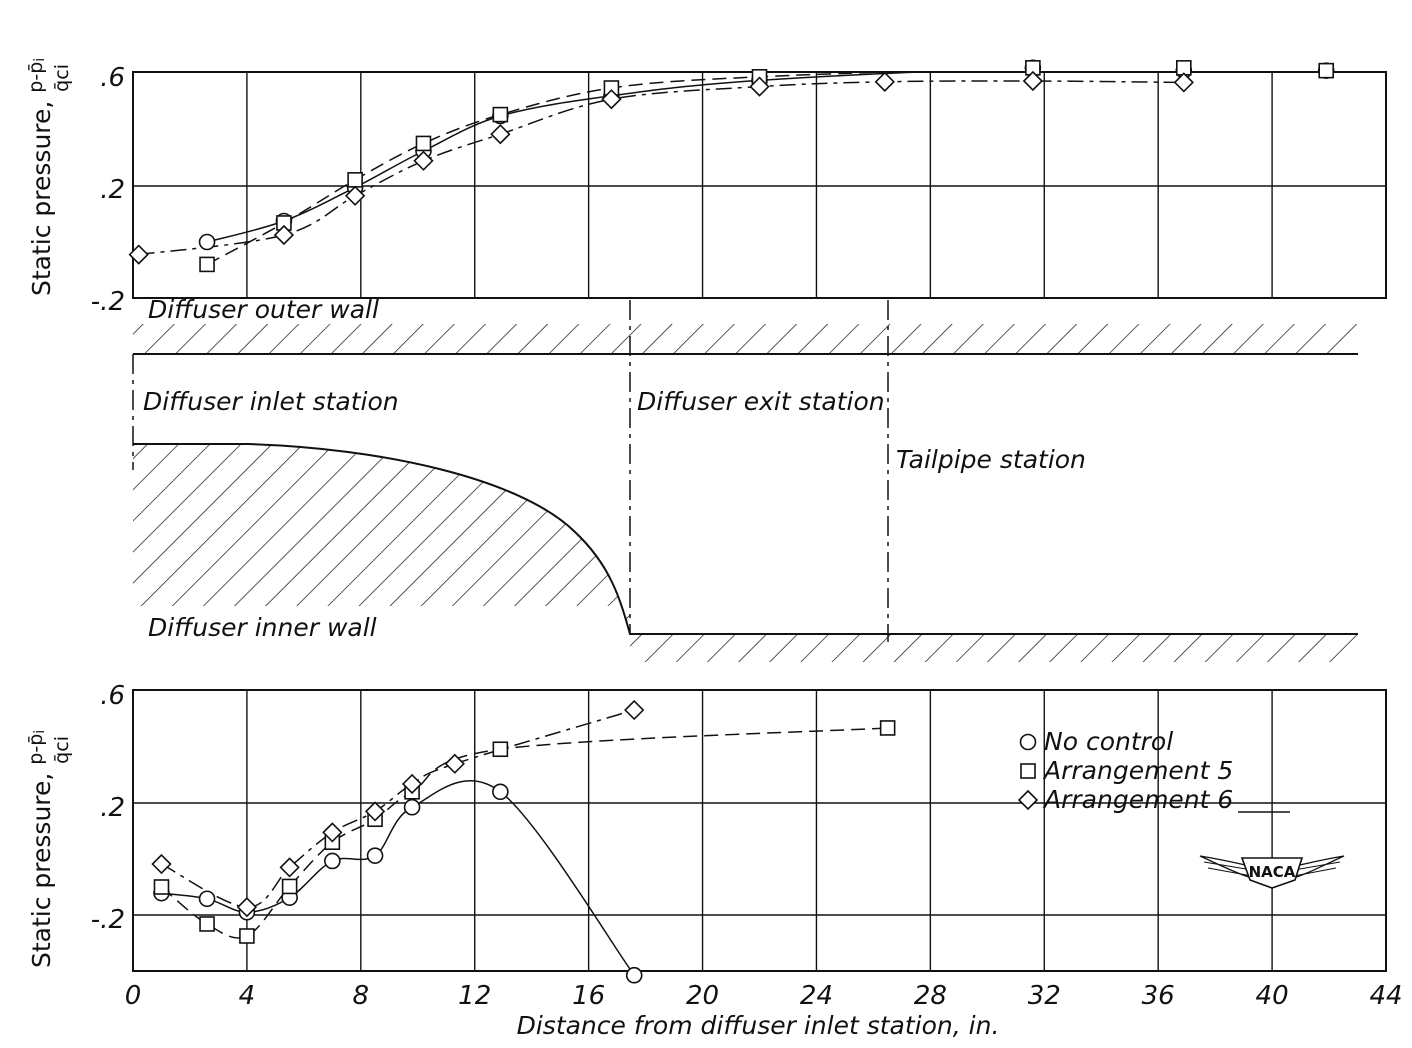 The height and width of the screenshot is (1048, 1412). I want to click on x-tick-label: 0, so click(133, 996).